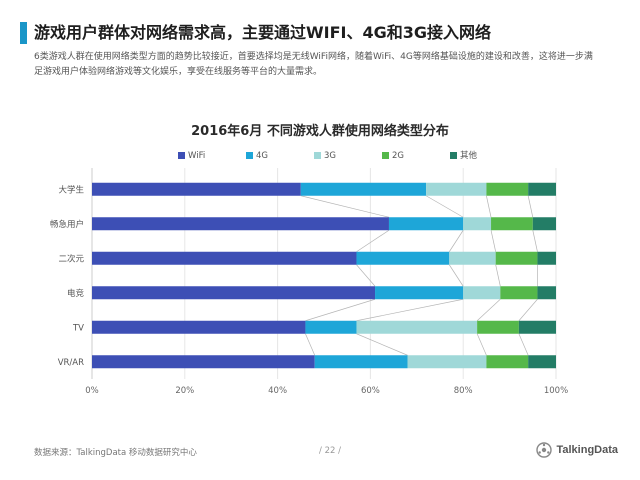 This screenshot has height=480, width=640. Describe the element at coordinates (546, 293) in the screenshot. I see `bar-segment-其他-电竞` at that location.